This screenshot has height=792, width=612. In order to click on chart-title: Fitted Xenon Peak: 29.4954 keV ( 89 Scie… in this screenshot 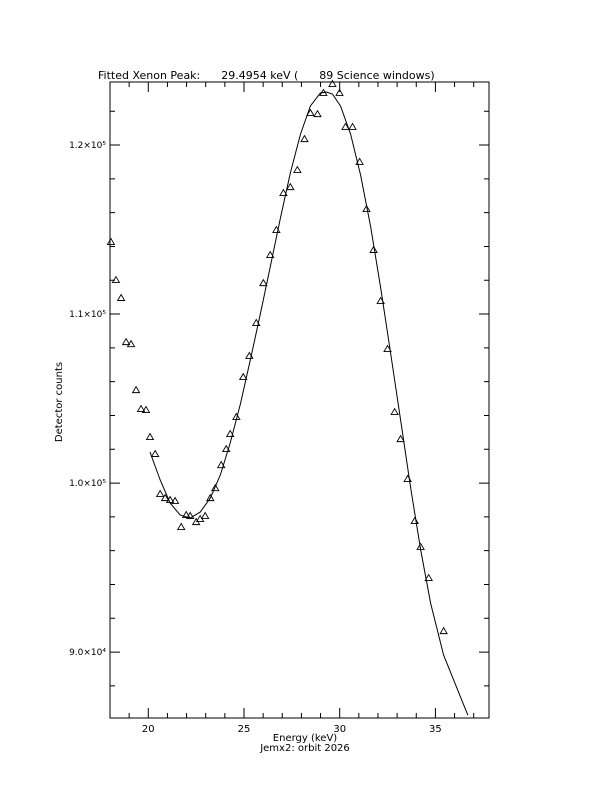, I will do `click(266, 75)`.